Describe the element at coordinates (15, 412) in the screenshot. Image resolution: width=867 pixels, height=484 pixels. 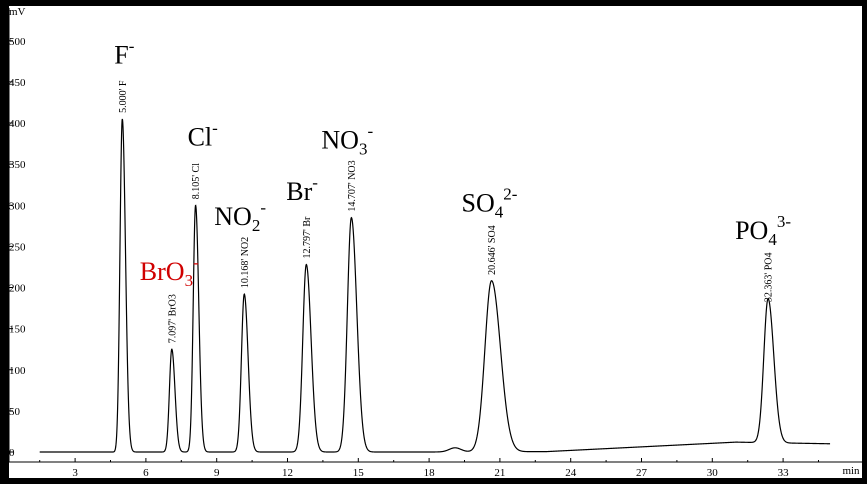
I see `y-tick-label: 50` at that location.